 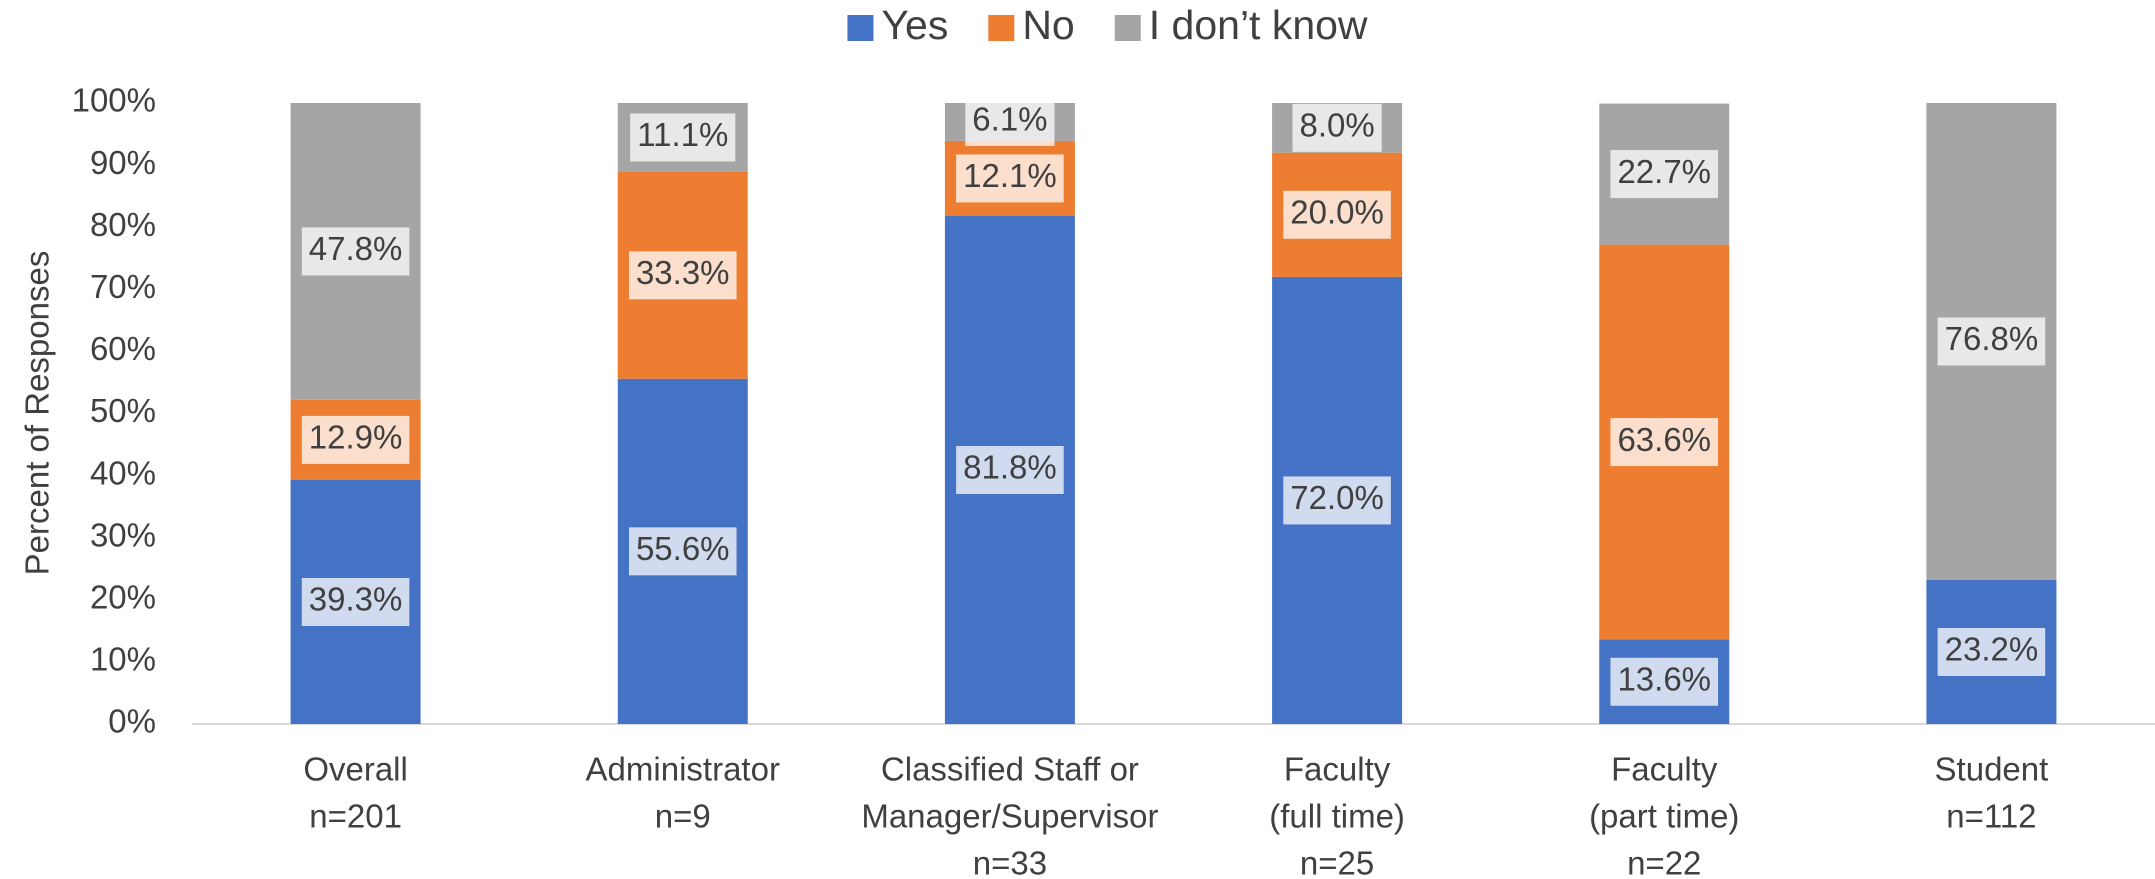 I want to click on data-label: 23.2%, so click(x=1992, y=649).